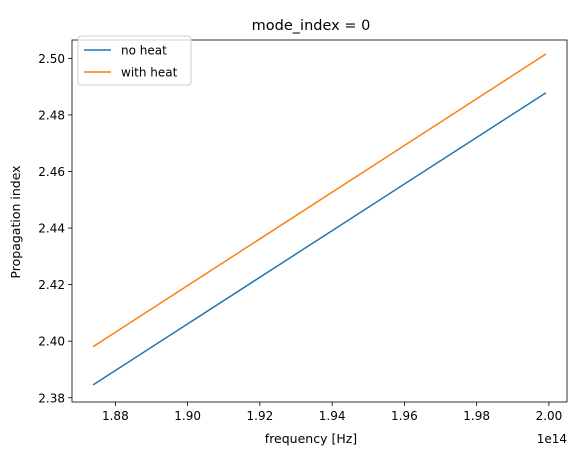 This screenshot has height=459, width=576. I want to click on x-tick-label: 1.88, so click(115, 416).